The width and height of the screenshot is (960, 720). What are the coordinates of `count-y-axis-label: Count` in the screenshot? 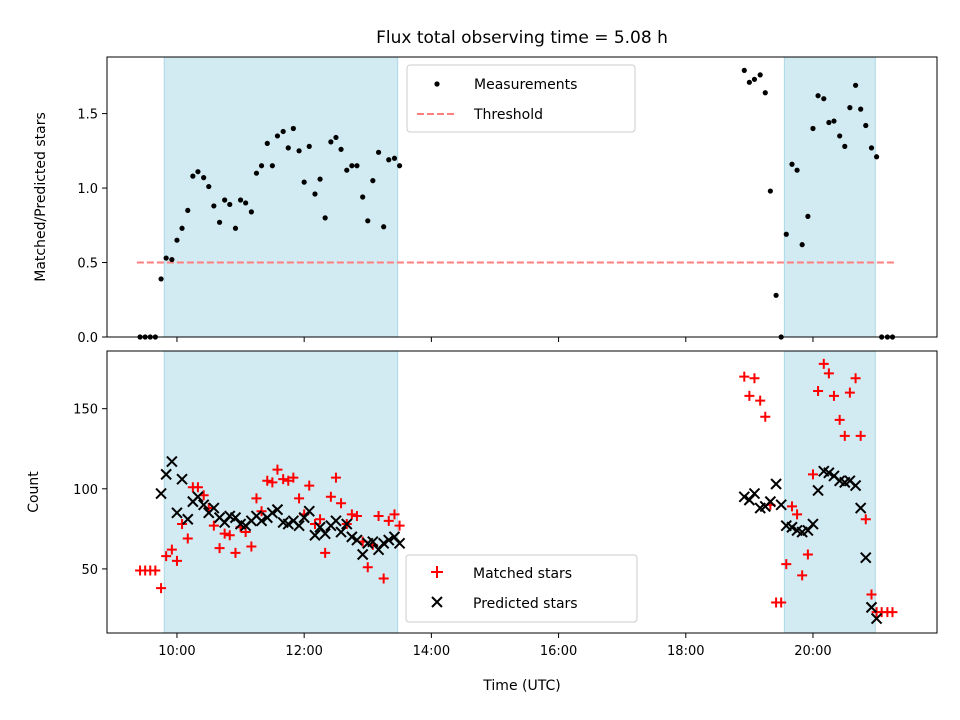 It's located at (34, 492).